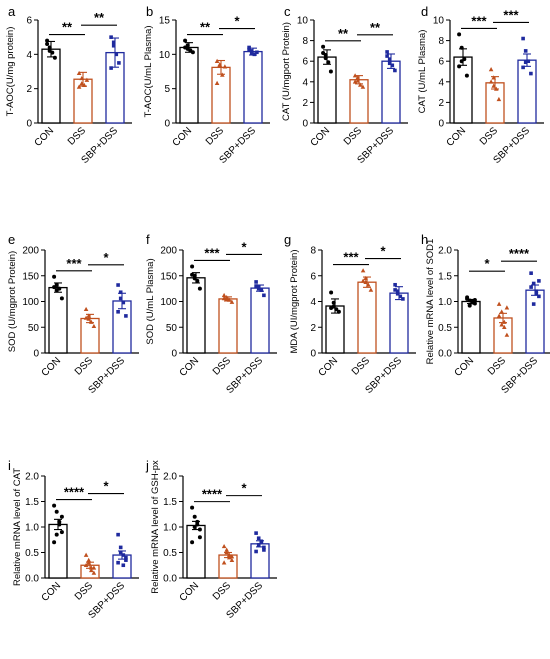 This screenshot has width=550, height=659. I want to click on panel-letter: c, so click(287, 11).